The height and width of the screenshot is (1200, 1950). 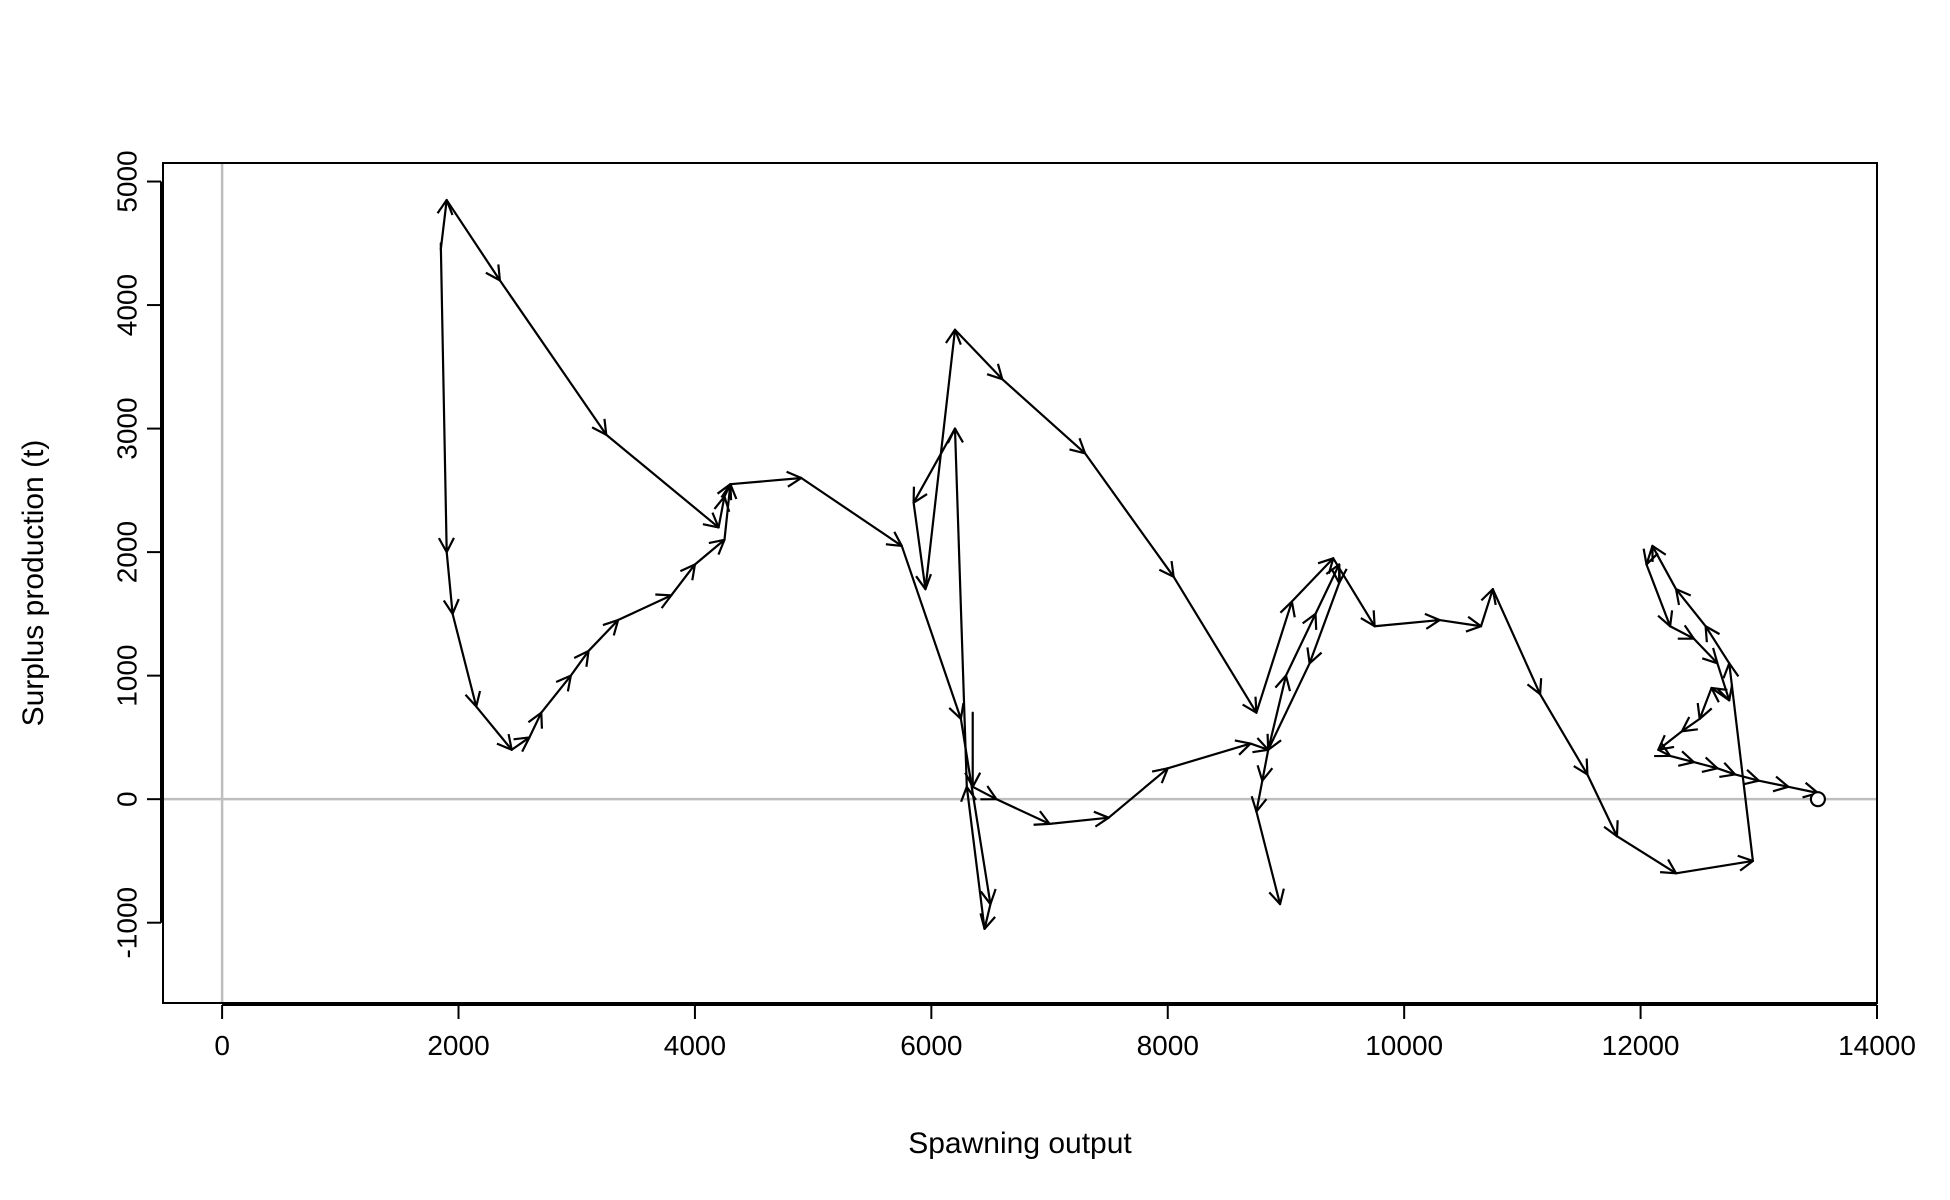 What do you see at coordinates (695, 1045) in the screenshot?
I see `x-tick-label: 4000` at bounding box center [695, 1045].